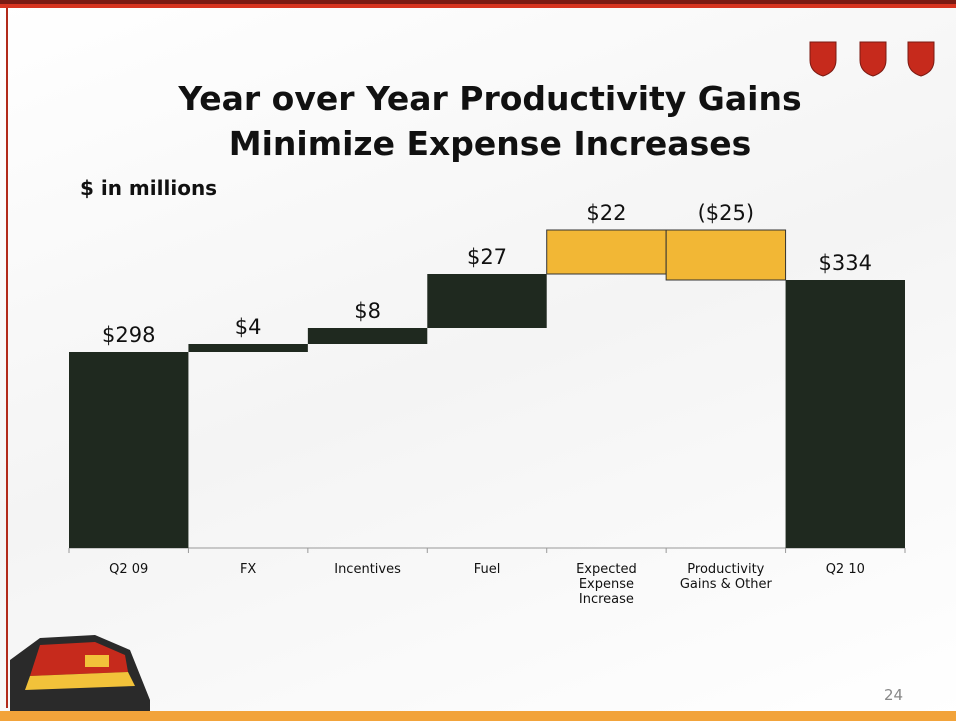 This screenshot has height=721, width=956. I want to click on value-label: $22, so click(606, 213).